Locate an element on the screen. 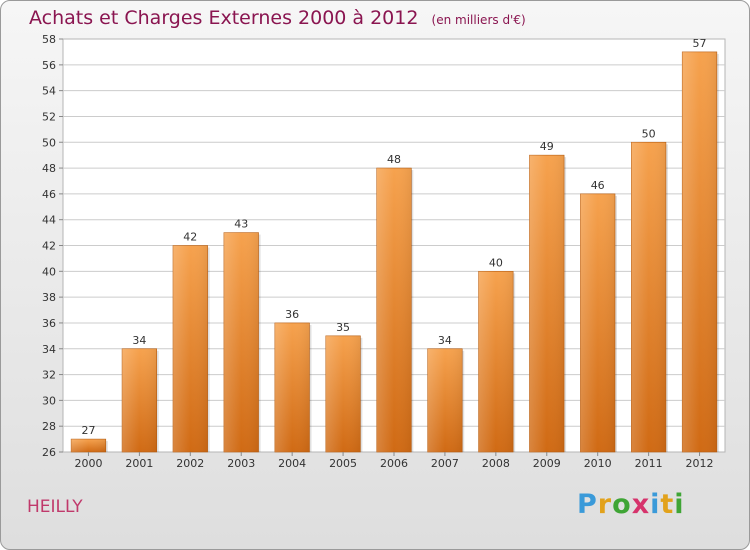  y-axis: 26 28 30 32 34 36 38 40 42 44 46 48 50 52 54 56 58 is located at coordinates (52, 246).